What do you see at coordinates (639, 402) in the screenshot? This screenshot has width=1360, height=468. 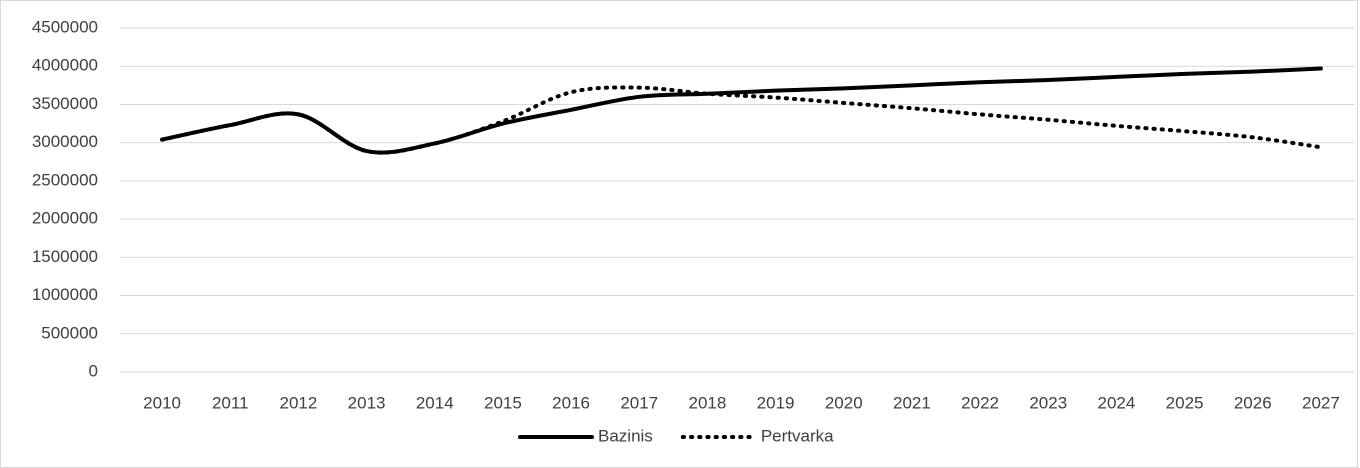 I see `x-tick-label: 2017` at bounding box center [639, 402].